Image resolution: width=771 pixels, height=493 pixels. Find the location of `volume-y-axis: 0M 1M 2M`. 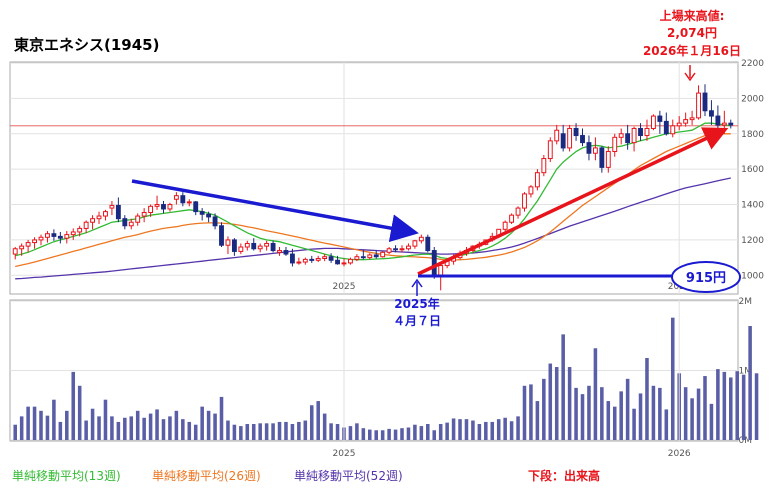

volume-y-axis: 0M 1M 2M is located at coordinates (746, 371).